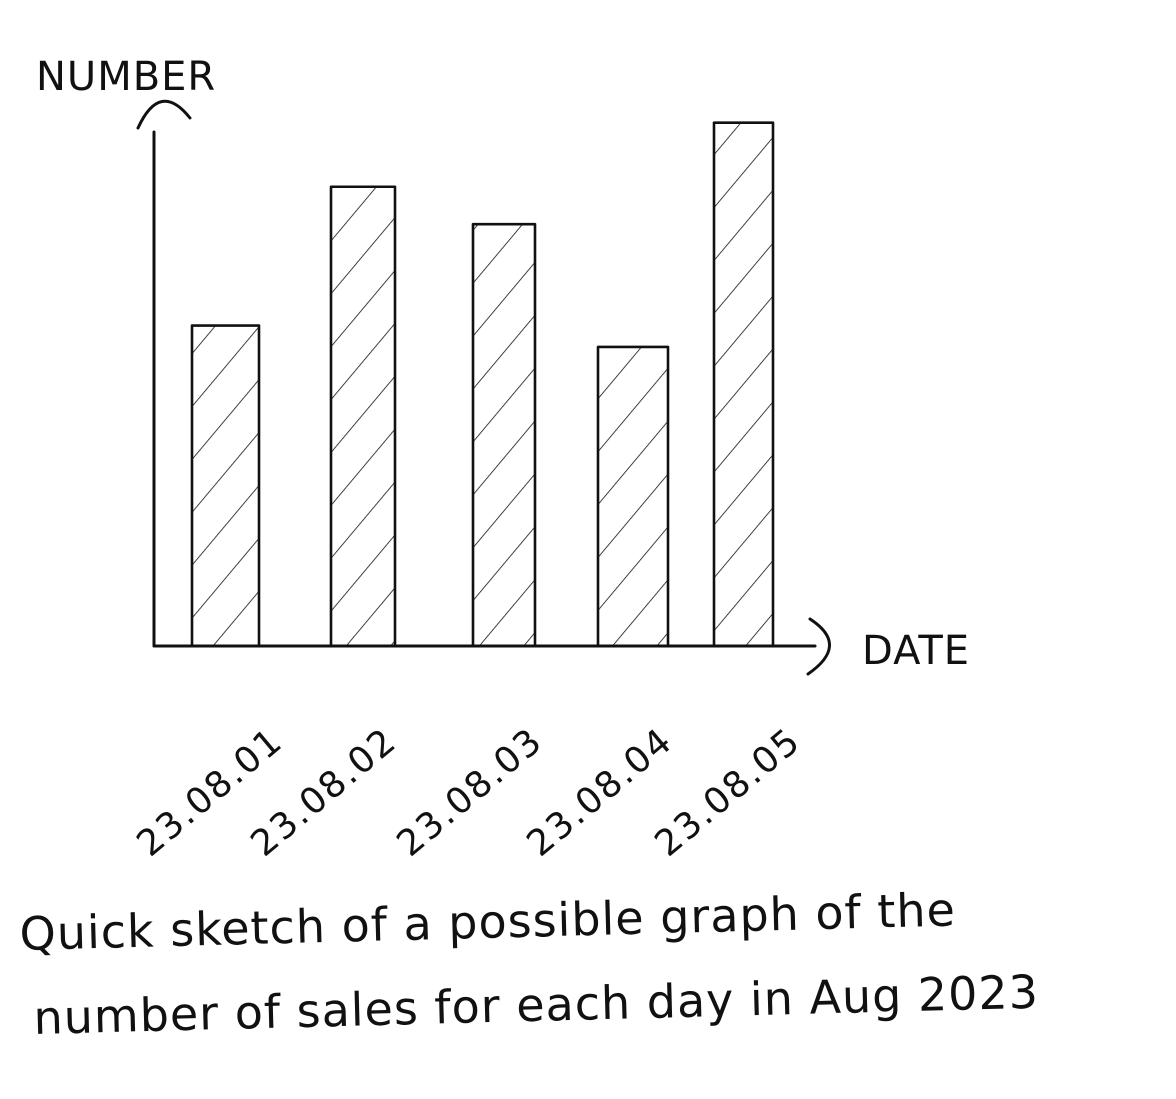  Describe the element at coordinates (363, 416) in the screenshot. I see `bar-23.08.02` at that location.